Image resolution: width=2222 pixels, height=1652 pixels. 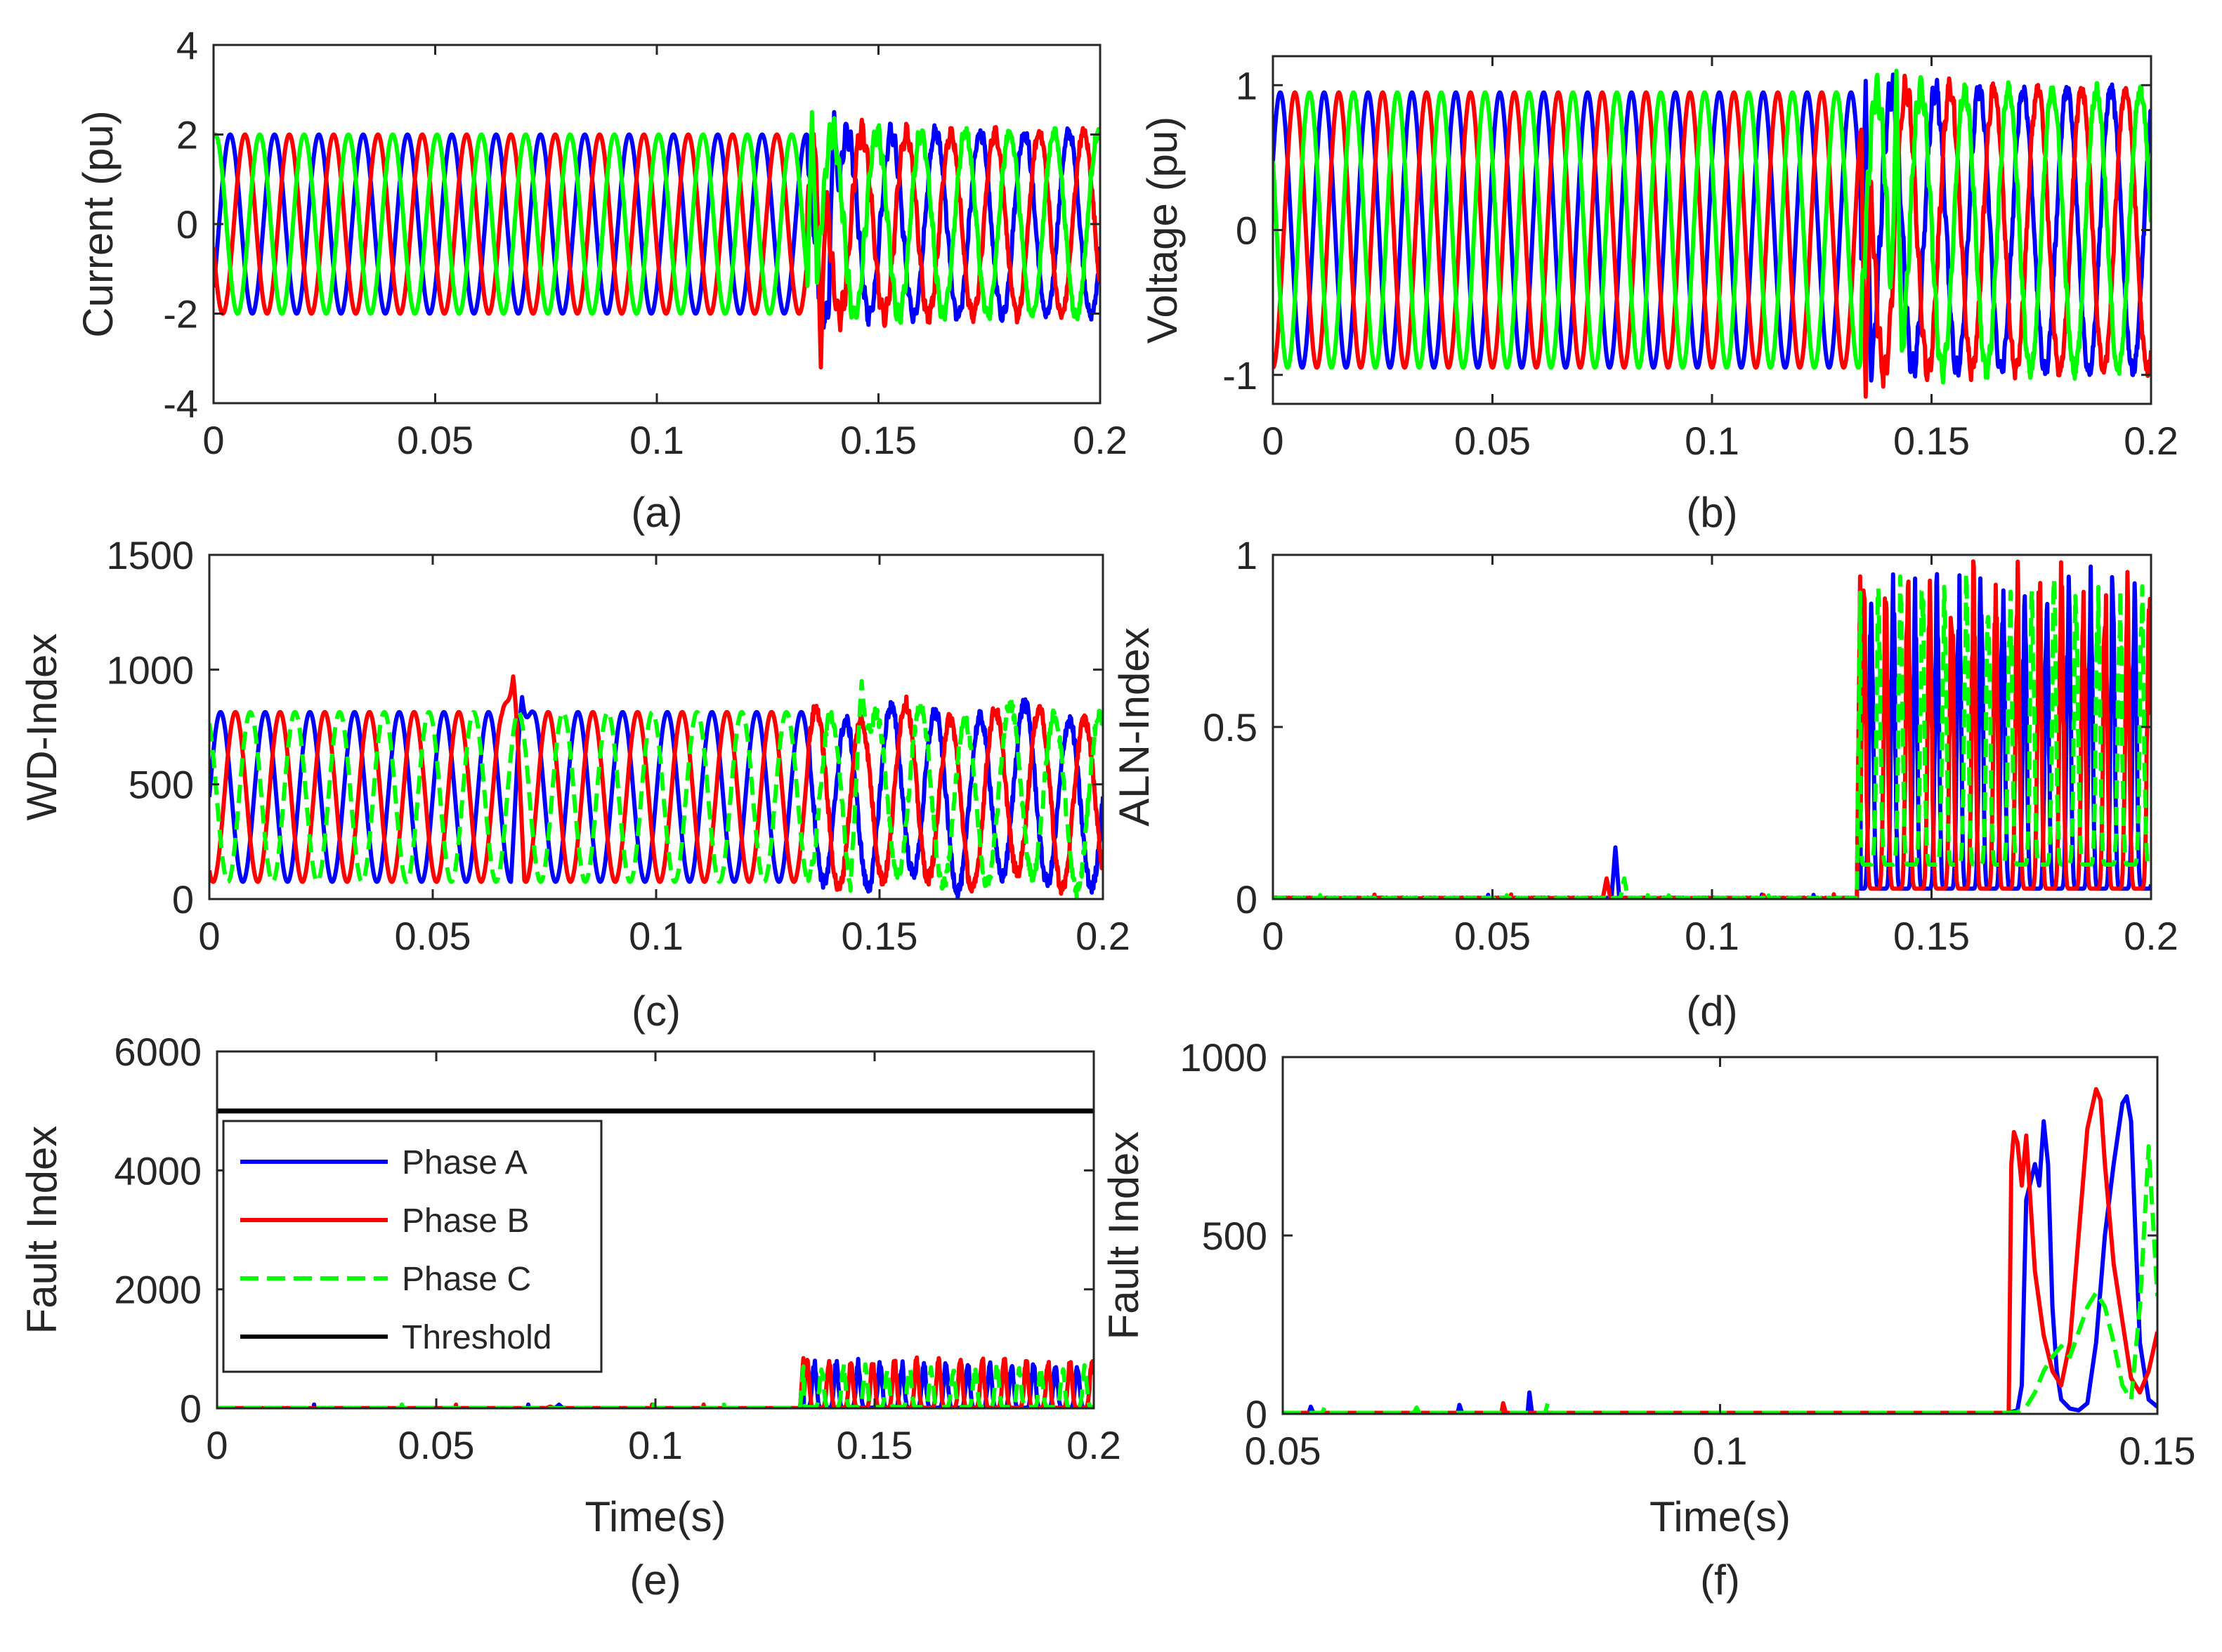 What do you see at coordinates (476, 1337) in the screenshot?
I see `legend-label: Threshold` at bounding box center [476, 1337].